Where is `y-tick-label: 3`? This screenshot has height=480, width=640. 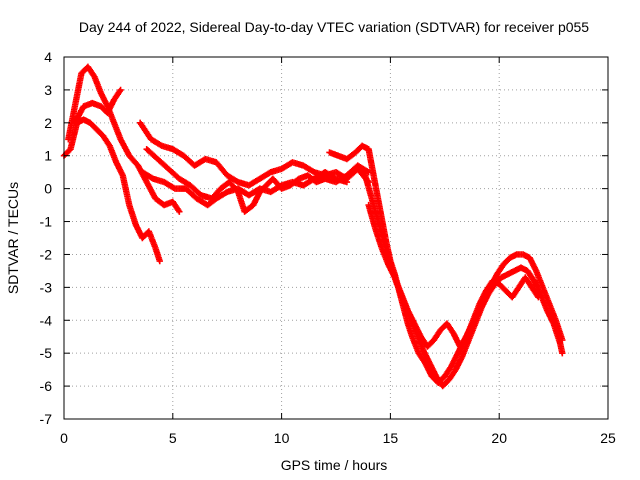 y-tick-label: 3 is located at coordinates (48, 90).